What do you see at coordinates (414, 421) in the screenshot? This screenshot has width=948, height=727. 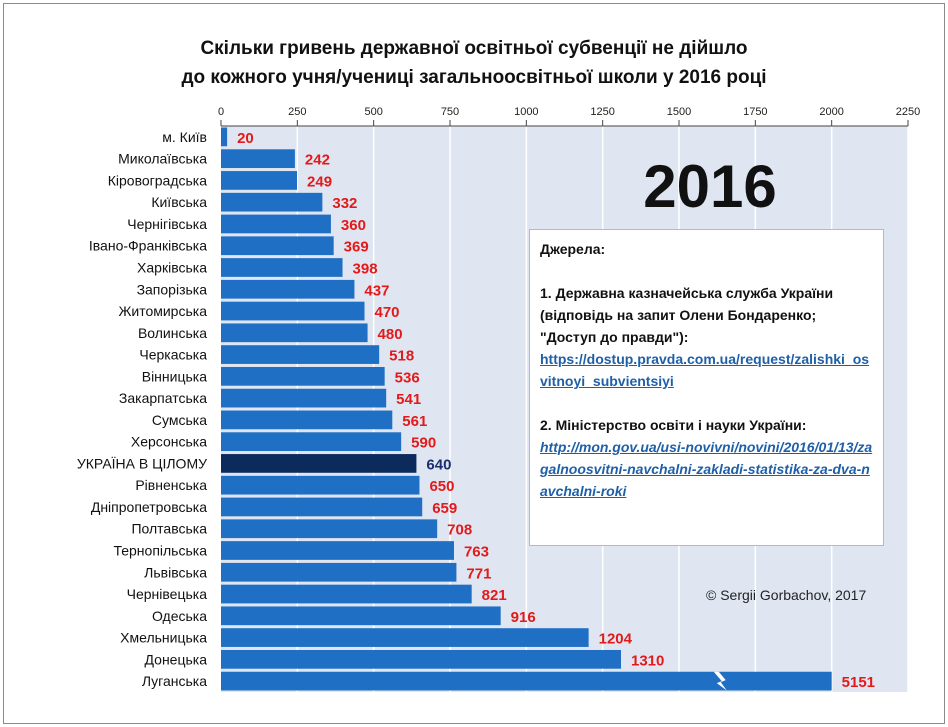 I see `value-label: 561` at bounding box center [414, 421].